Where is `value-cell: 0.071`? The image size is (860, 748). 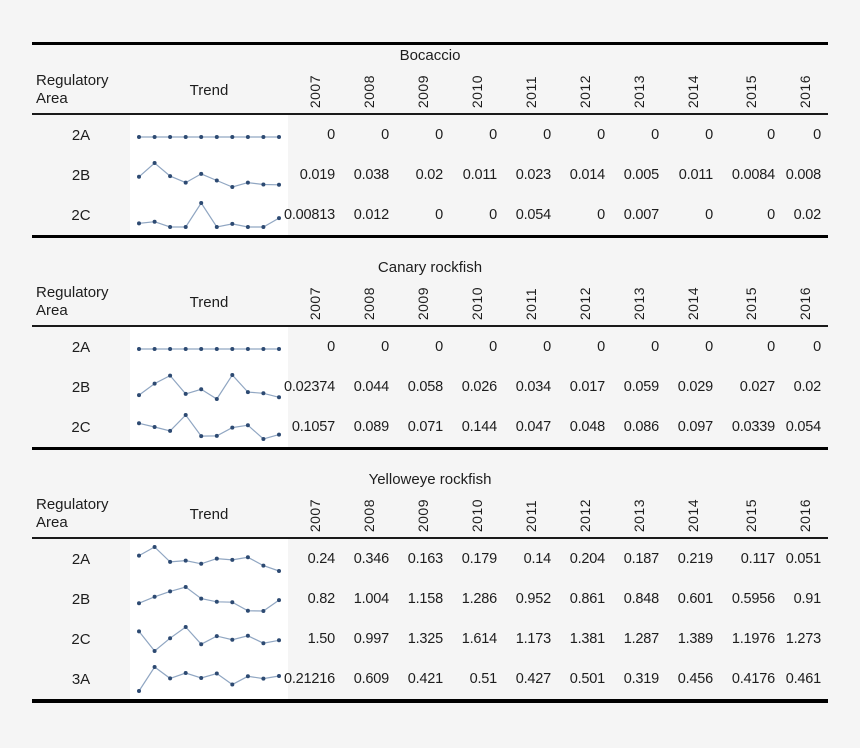 value-cell: 0.071 is located at coordinates (425, 427).